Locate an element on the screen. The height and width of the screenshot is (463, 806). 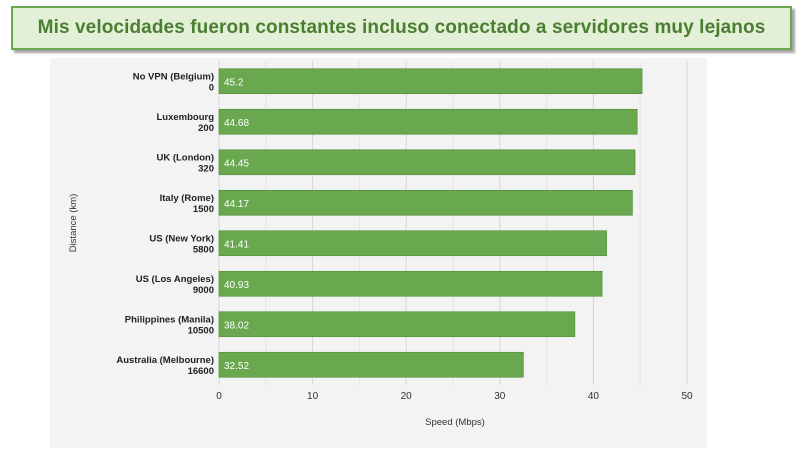
x-axis-title: Speed (Mbps) is located at coordinates (455, 422).